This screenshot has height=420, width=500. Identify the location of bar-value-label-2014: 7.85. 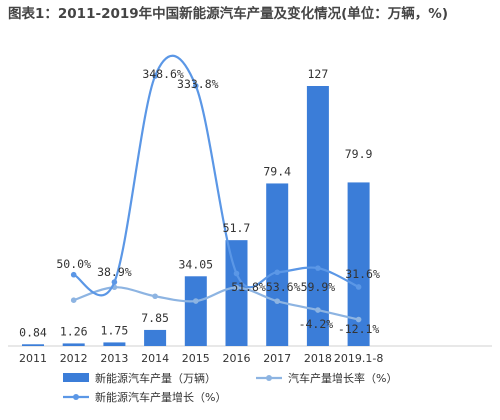
(155, 318).